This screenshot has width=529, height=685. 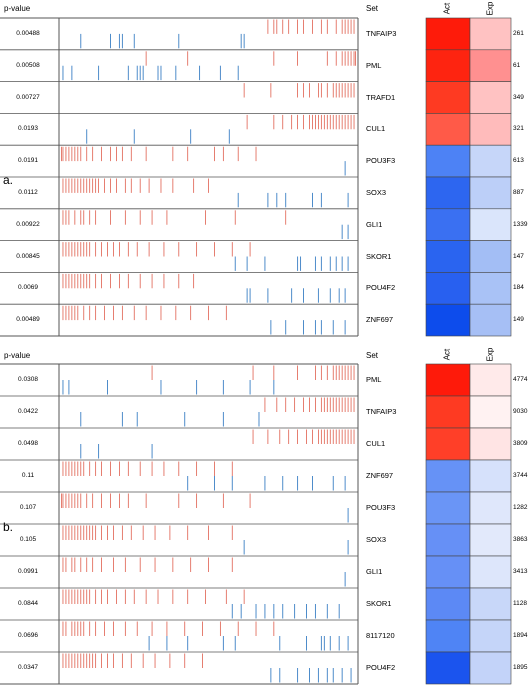 I want to click on count-label: 4774, so click(x=520, y=379).